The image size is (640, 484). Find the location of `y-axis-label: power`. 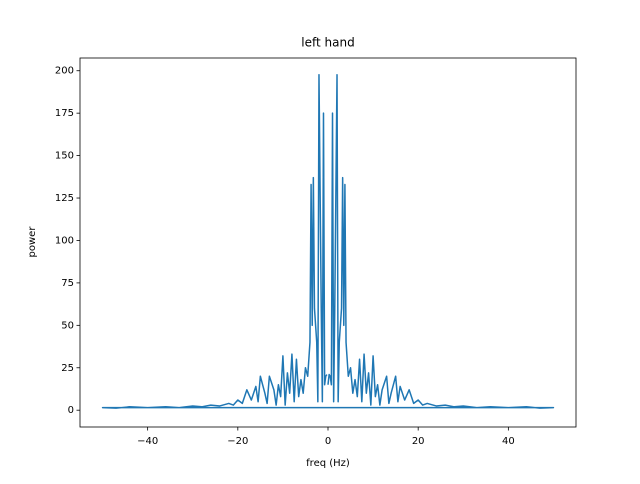

y-axis-label: power is located at coordinates (32, 242).